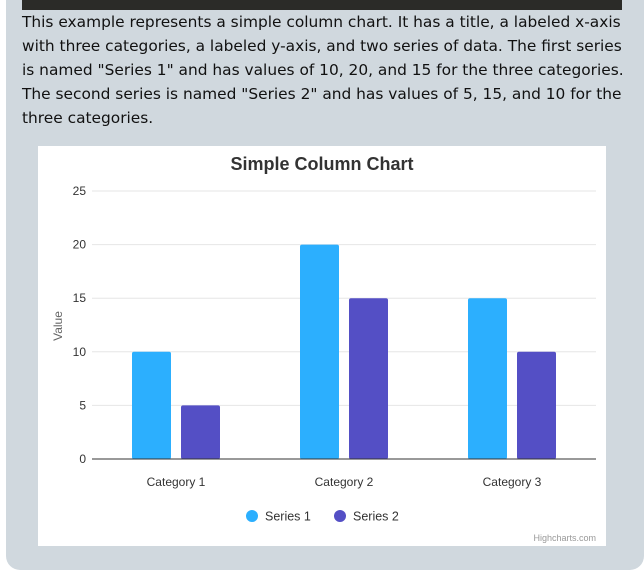  What do you see at coordinates (321, 164) in the screenshot?
I see `chart-title: Simple Column Chart` at bounding box center [321, 164].